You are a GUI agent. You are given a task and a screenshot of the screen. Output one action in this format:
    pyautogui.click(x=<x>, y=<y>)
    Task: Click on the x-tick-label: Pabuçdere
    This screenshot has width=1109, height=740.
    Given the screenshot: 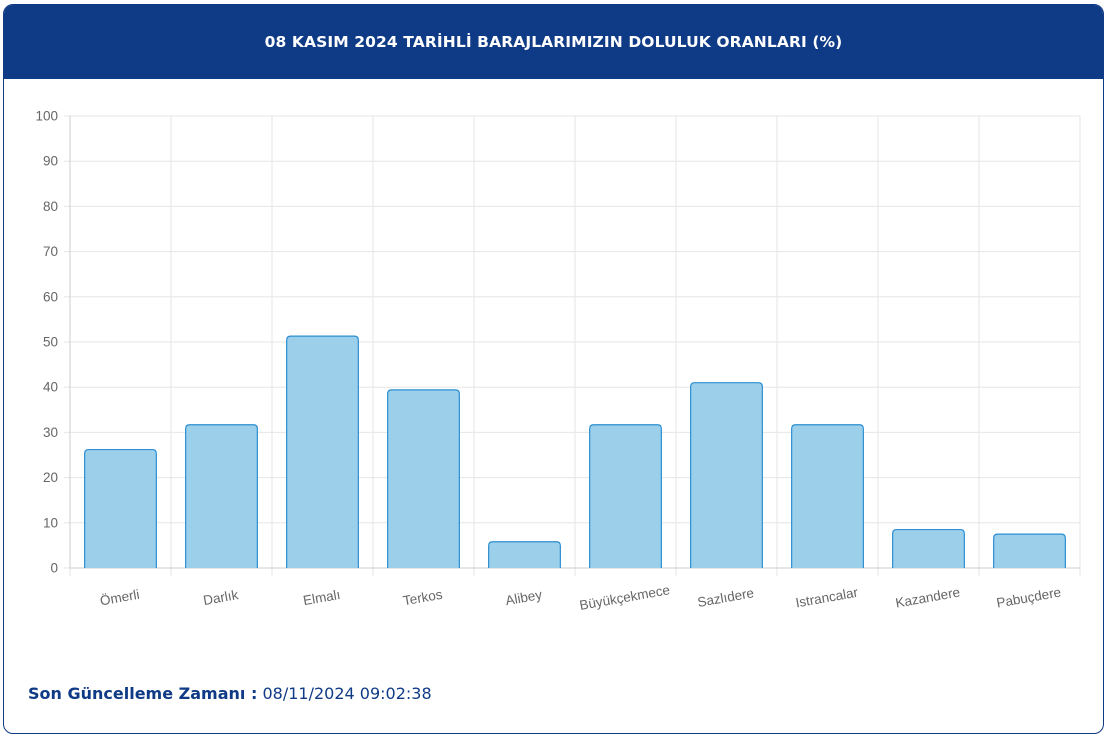 What is the action you would take?
    pyautogui.click(x=1028, y=598)
    